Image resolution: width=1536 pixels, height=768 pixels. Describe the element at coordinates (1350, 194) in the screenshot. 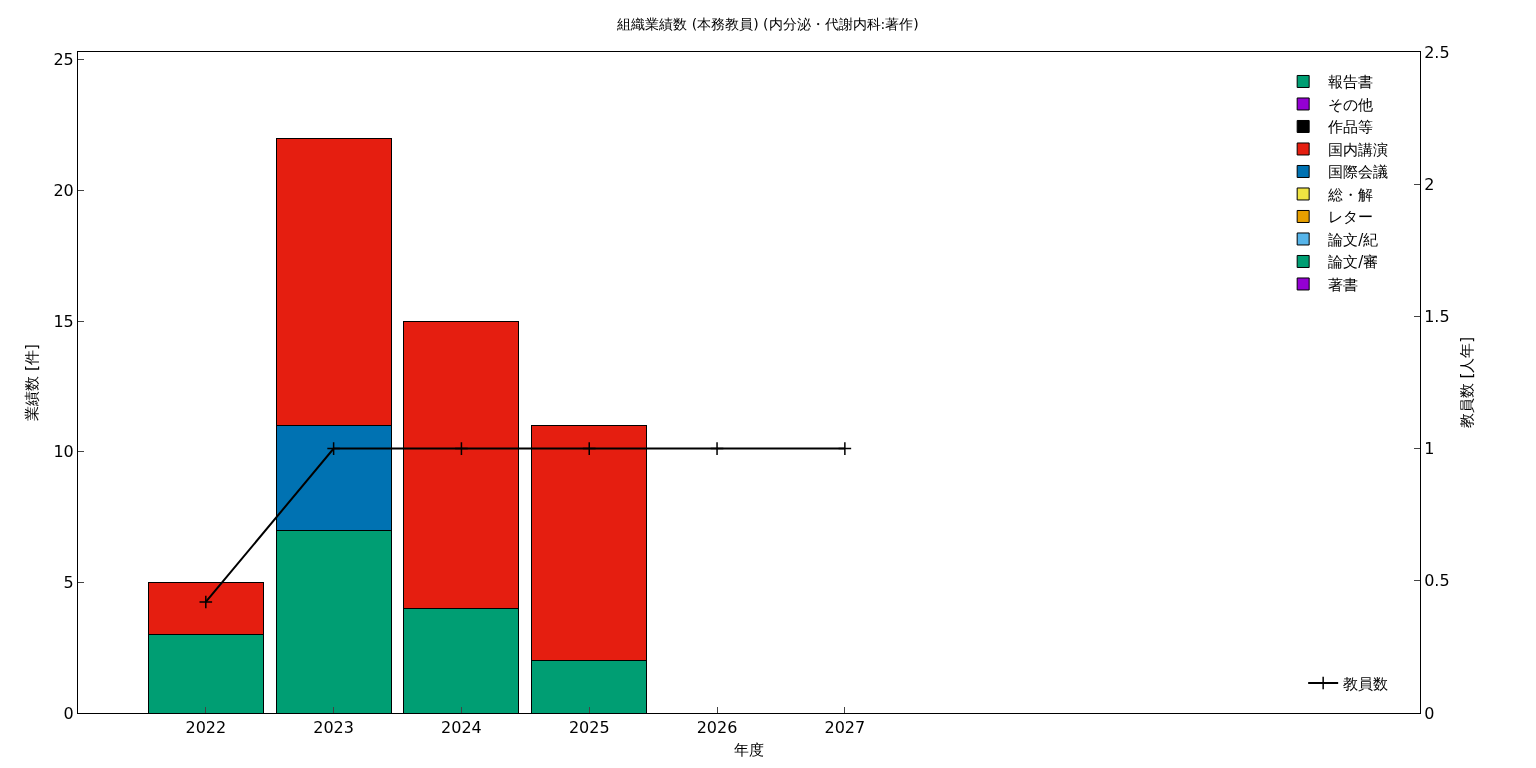

I see `legend-label: 総・解` at that location.